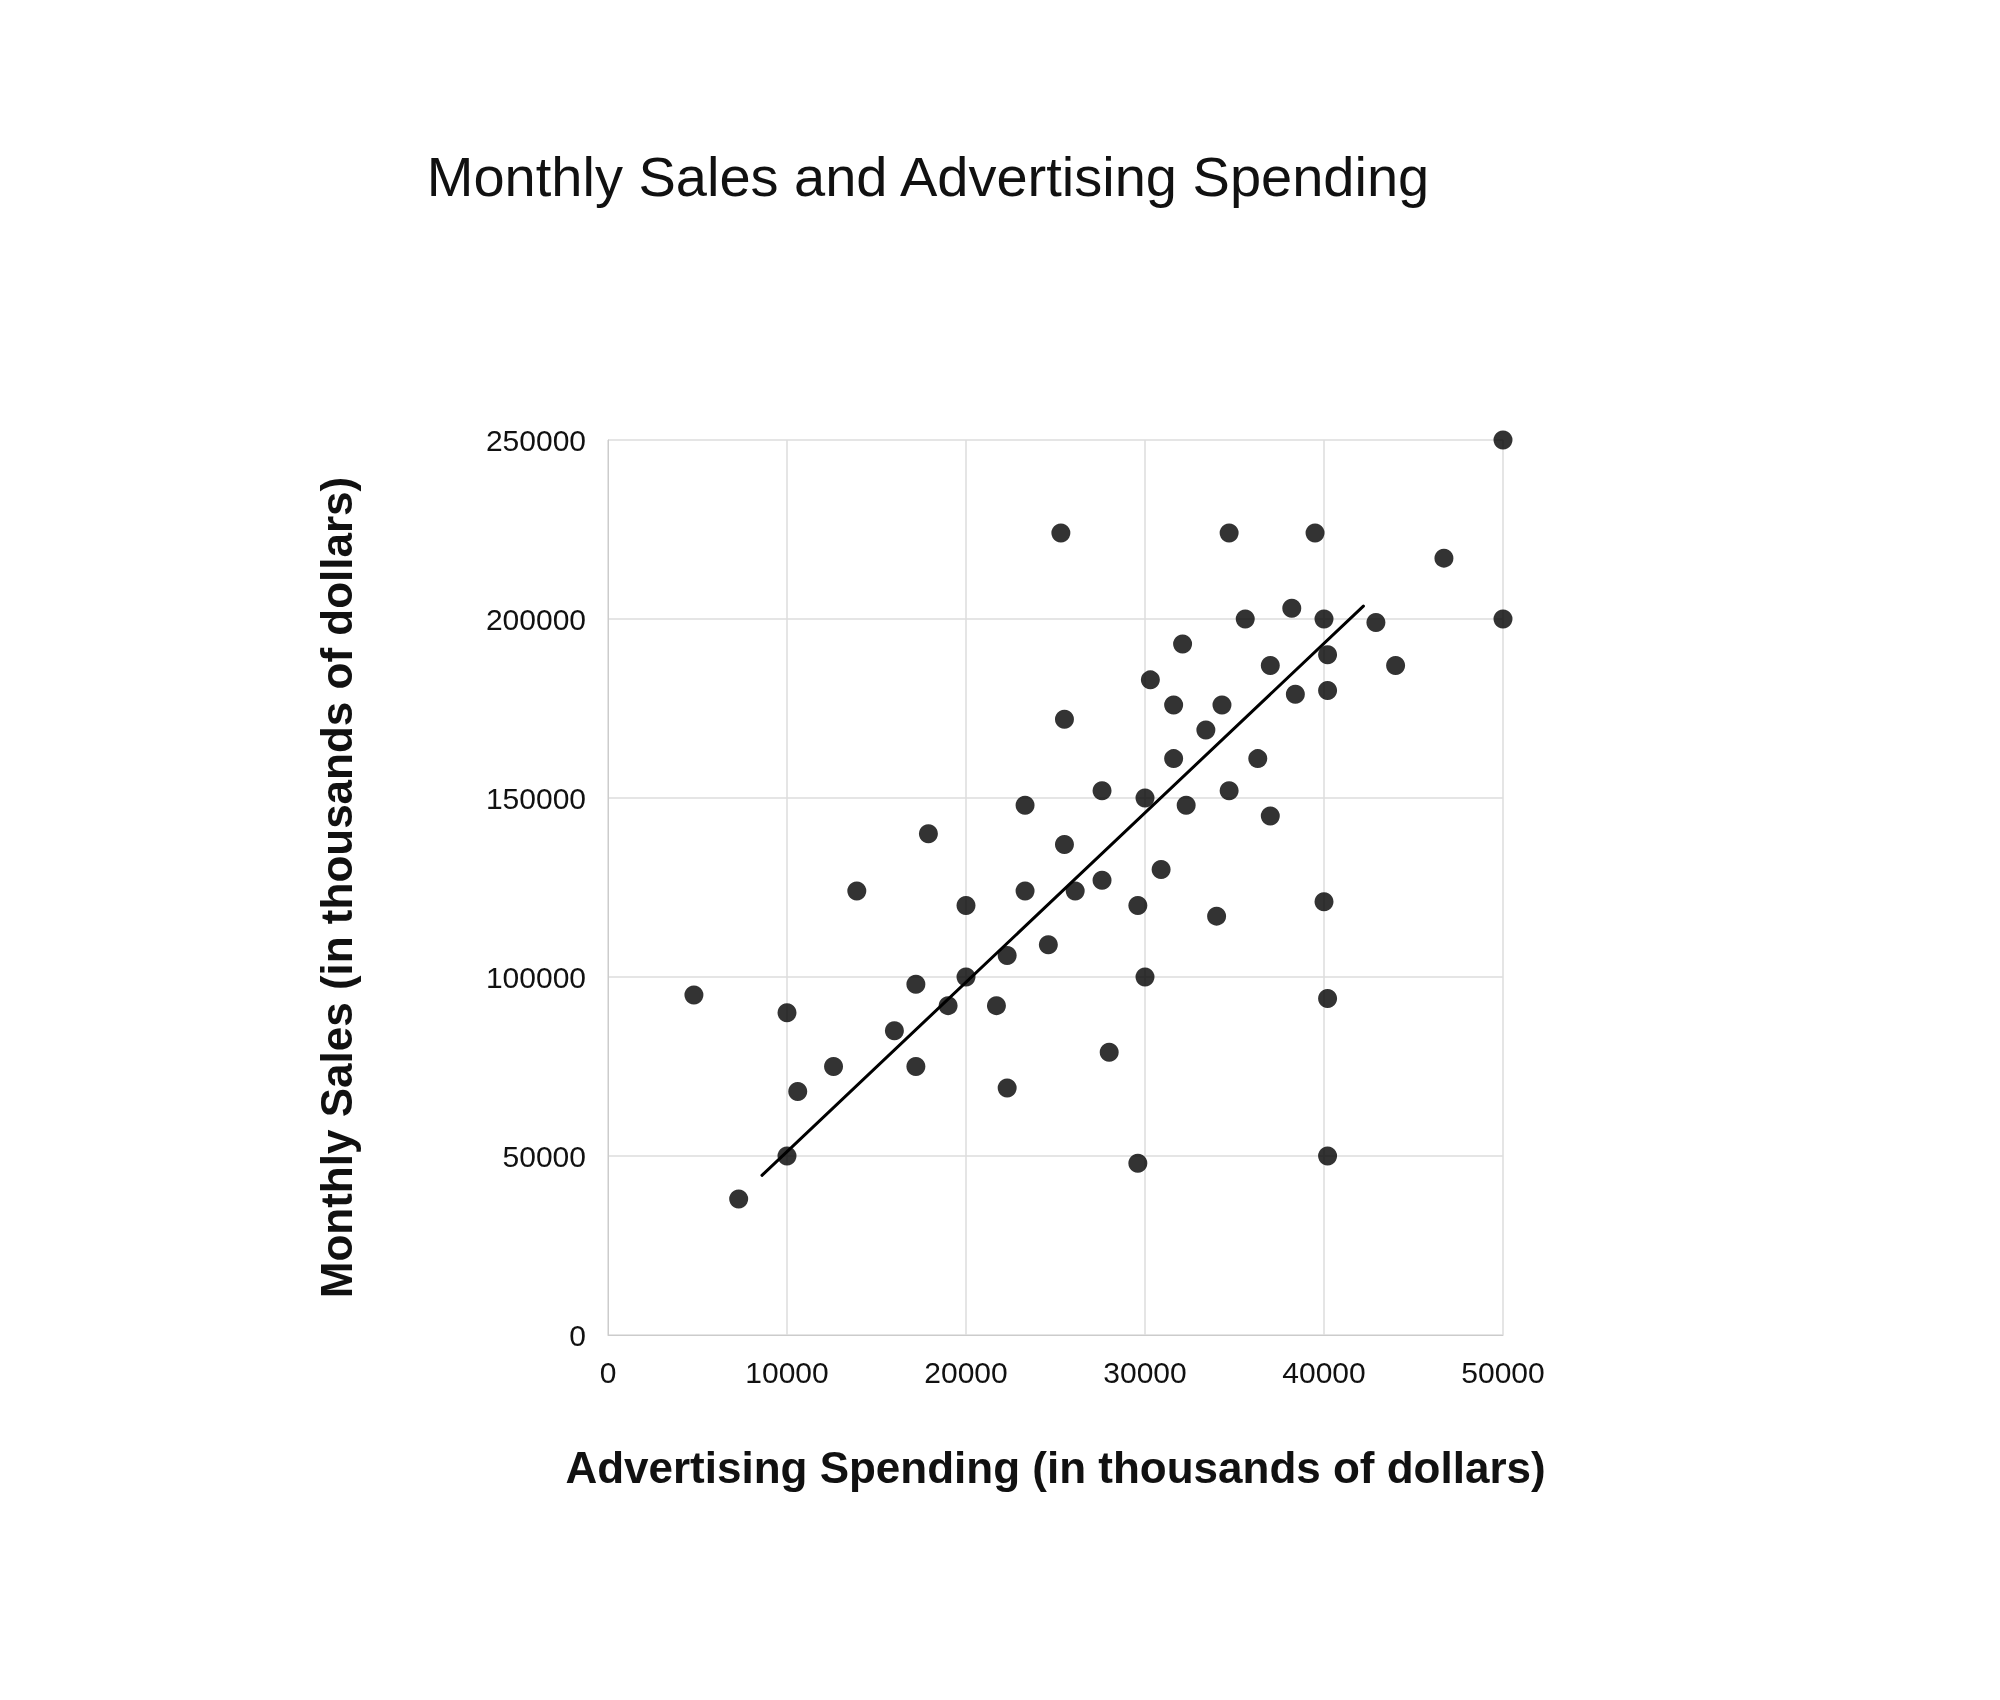 The height and width of the screenshot is (1700, 2000). I want to click on x-tick-label: 50000, so click(1503, 1372).